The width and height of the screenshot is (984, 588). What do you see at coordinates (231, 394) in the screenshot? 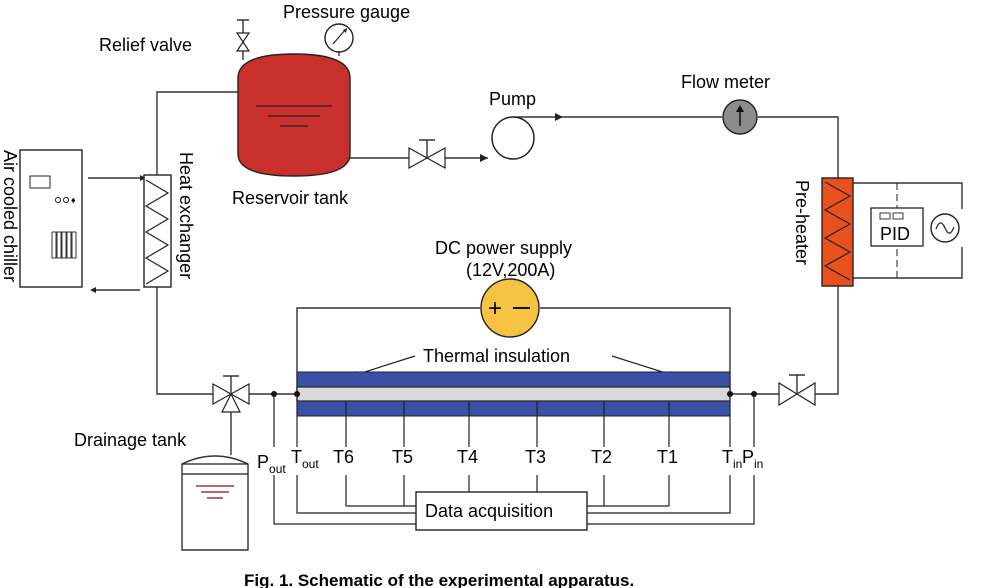
I see `three-way-valve` at bounding box center [231, 394].